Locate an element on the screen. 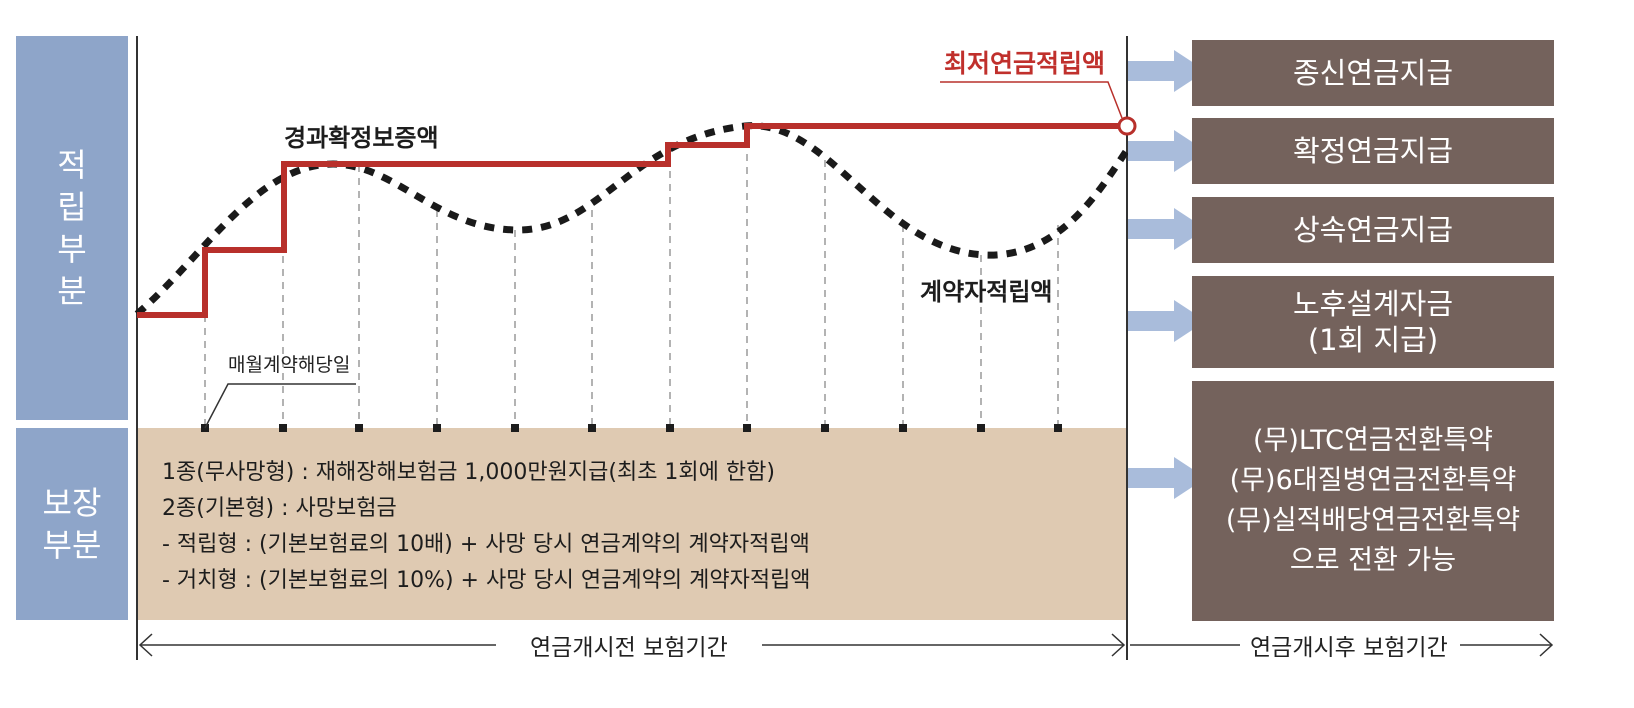  payout-option-label: 노후설계자금 is located at coordinates (1373, 304).